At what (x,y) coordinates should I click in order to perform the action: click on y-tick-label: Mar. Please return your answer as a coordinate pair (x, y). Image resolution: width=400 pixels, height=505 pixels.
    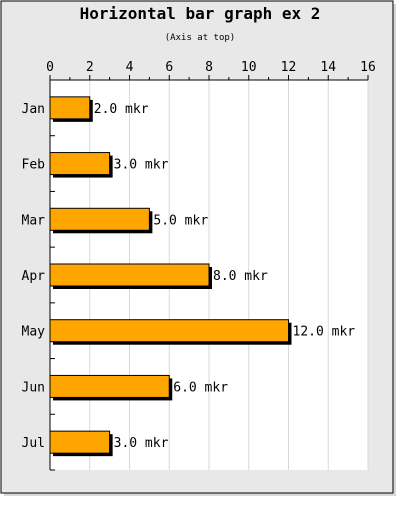
    Looking at the image, I should click on (34, 220).